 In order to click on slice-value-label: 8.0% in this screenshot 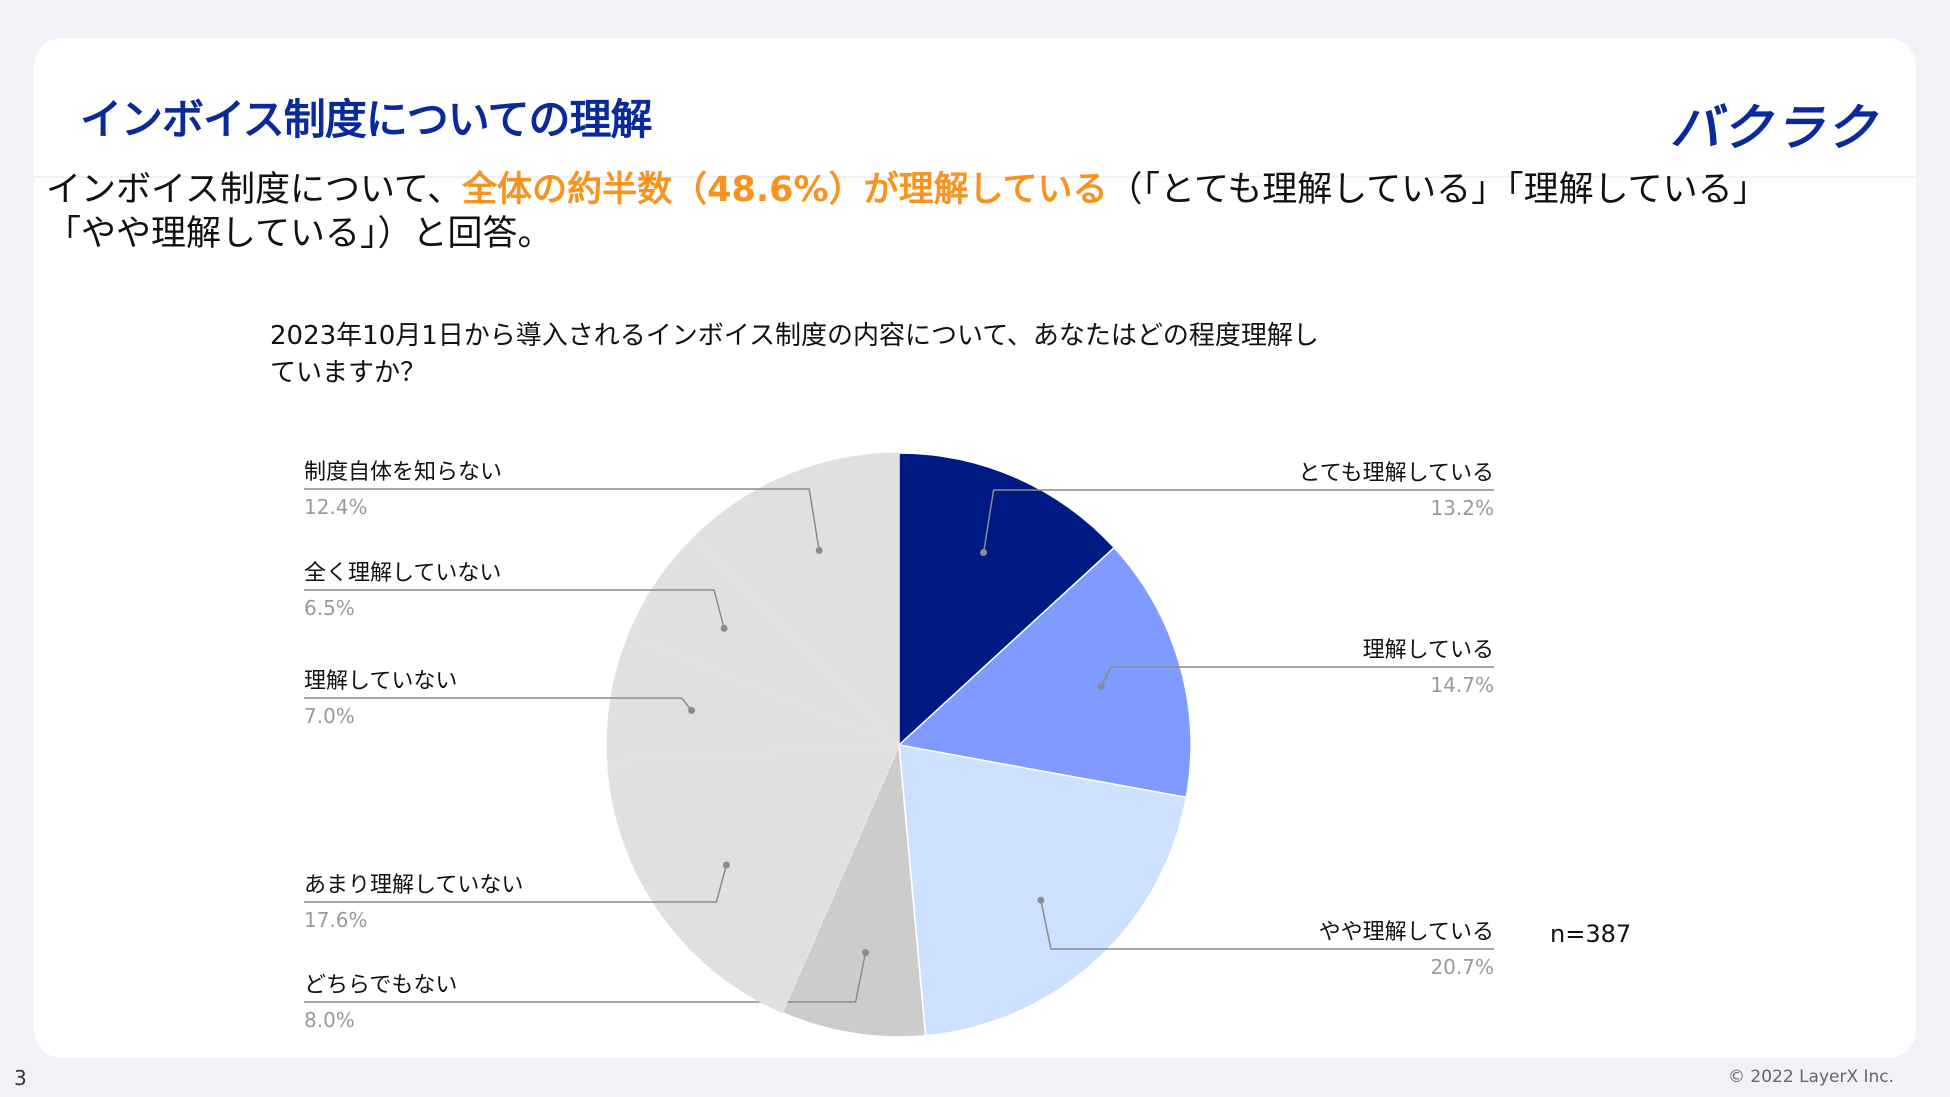, I will do `click(329, 1020)`.